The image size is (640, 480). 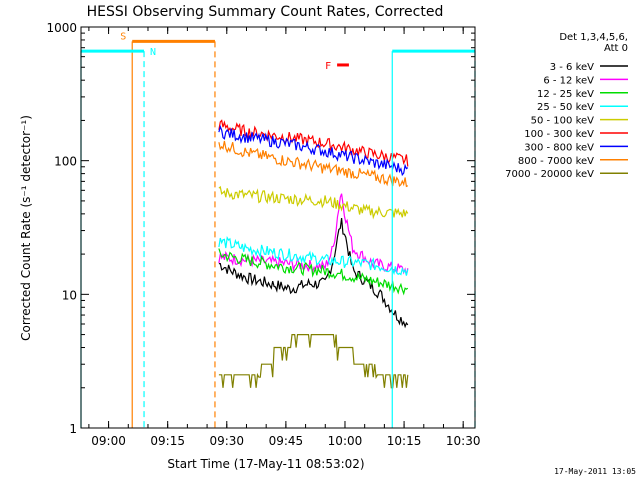 What do you see at coordinates (404, 441) in the screenshot?
I see `x-tick-label: 10:15` at bounding box center [404, 441].